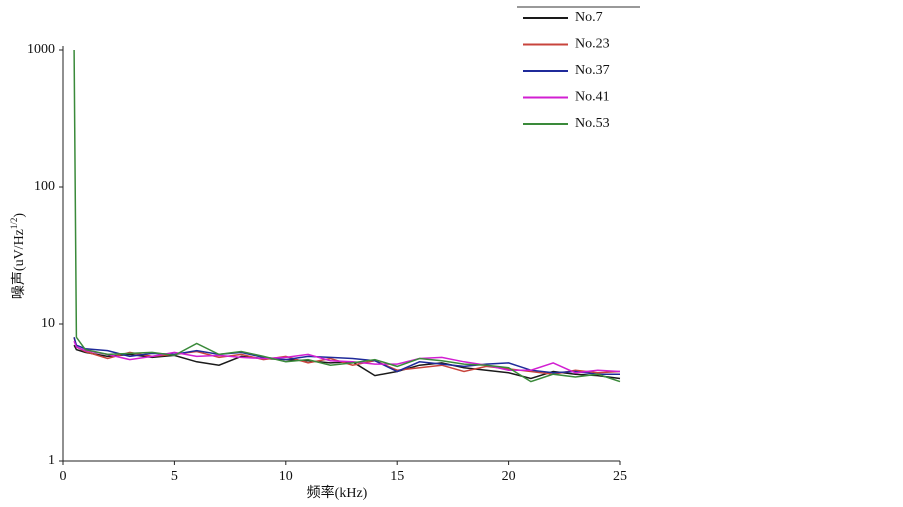 The height and width of the screenshot is (507, 903). I want to click on x-tick-label: 25, so click(620, 476).